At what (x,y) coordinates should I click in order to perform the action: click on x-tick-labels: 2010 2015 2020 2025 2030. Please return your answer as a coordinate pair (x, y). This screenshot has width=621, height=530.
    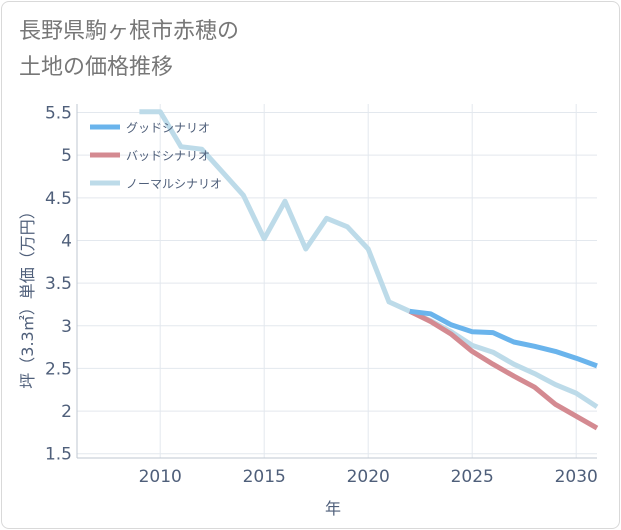
    Looking at the image, I should click on (368, 477).